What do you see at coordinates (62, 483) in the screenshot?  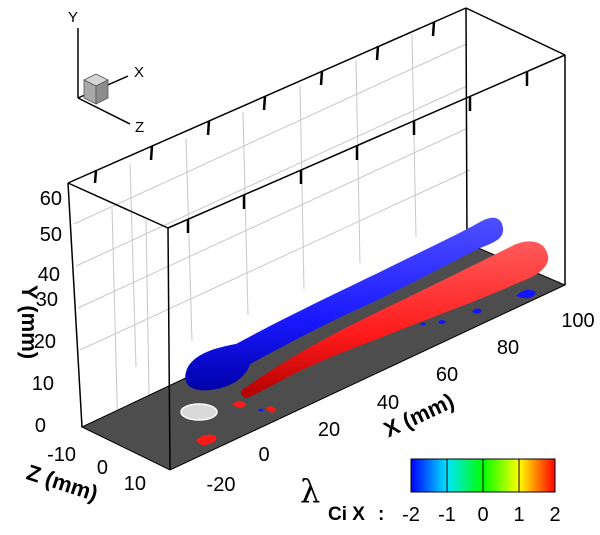 I see `z-axis-label: Z (mm)` at bounding box center [62, 483].